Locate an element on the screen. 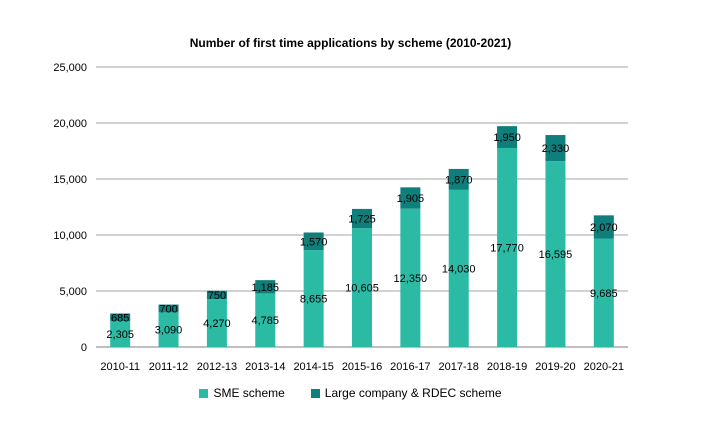 Image resolution: width=701 pixels, height=422 pixels. legend-swatch-sme is located at coordinates (204, 393).